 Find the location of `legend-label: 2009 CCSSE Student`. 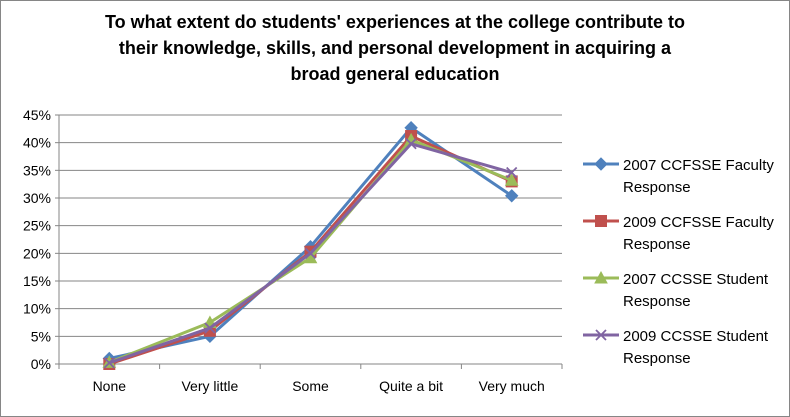

legend-label: 2009 CCSSE Student is located at coordinates (696, 336).